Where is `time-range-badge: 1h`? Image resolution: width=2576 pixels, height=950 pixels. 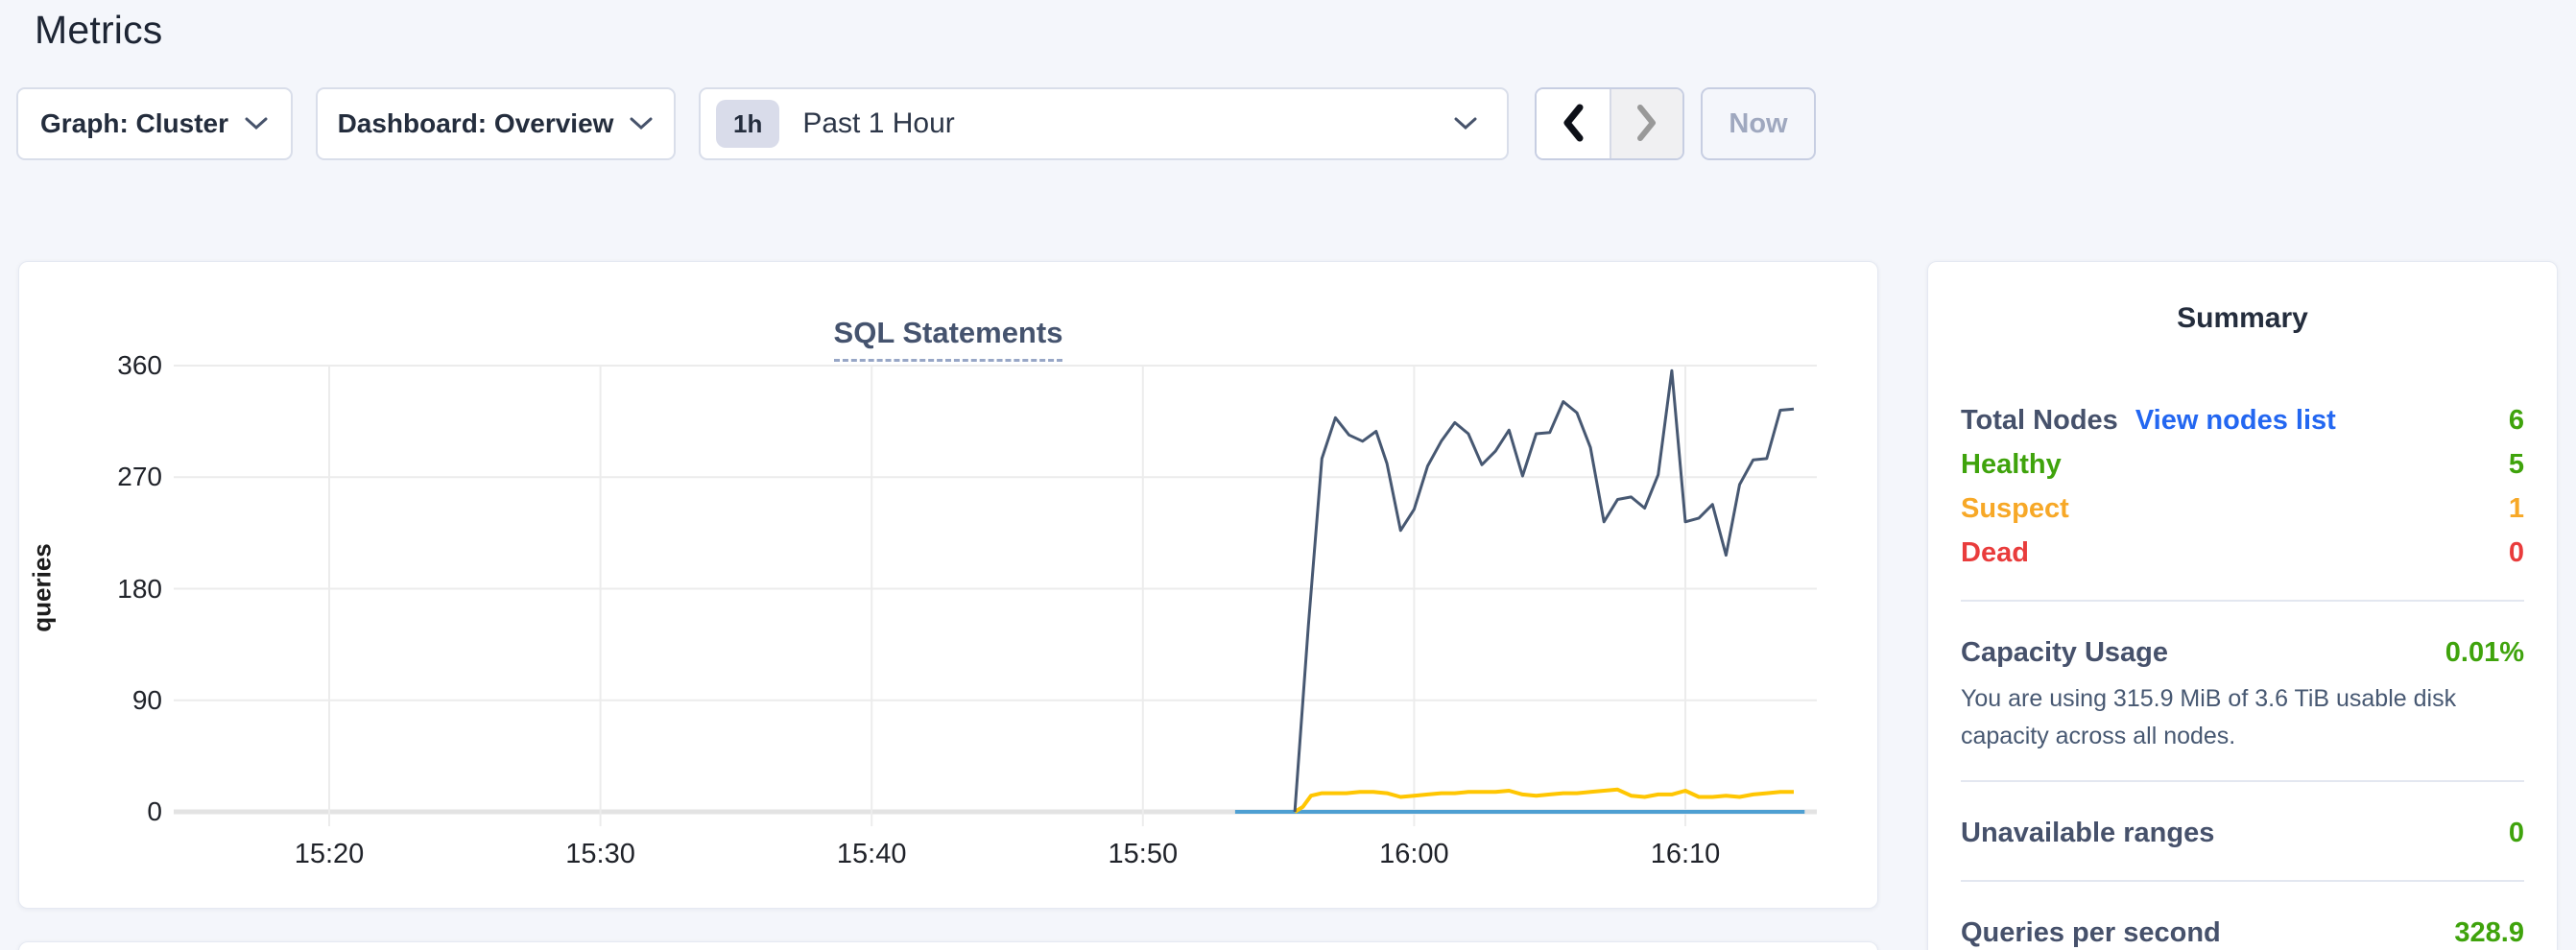
time-range-badge: 1h is located at coordinates (748, 124).